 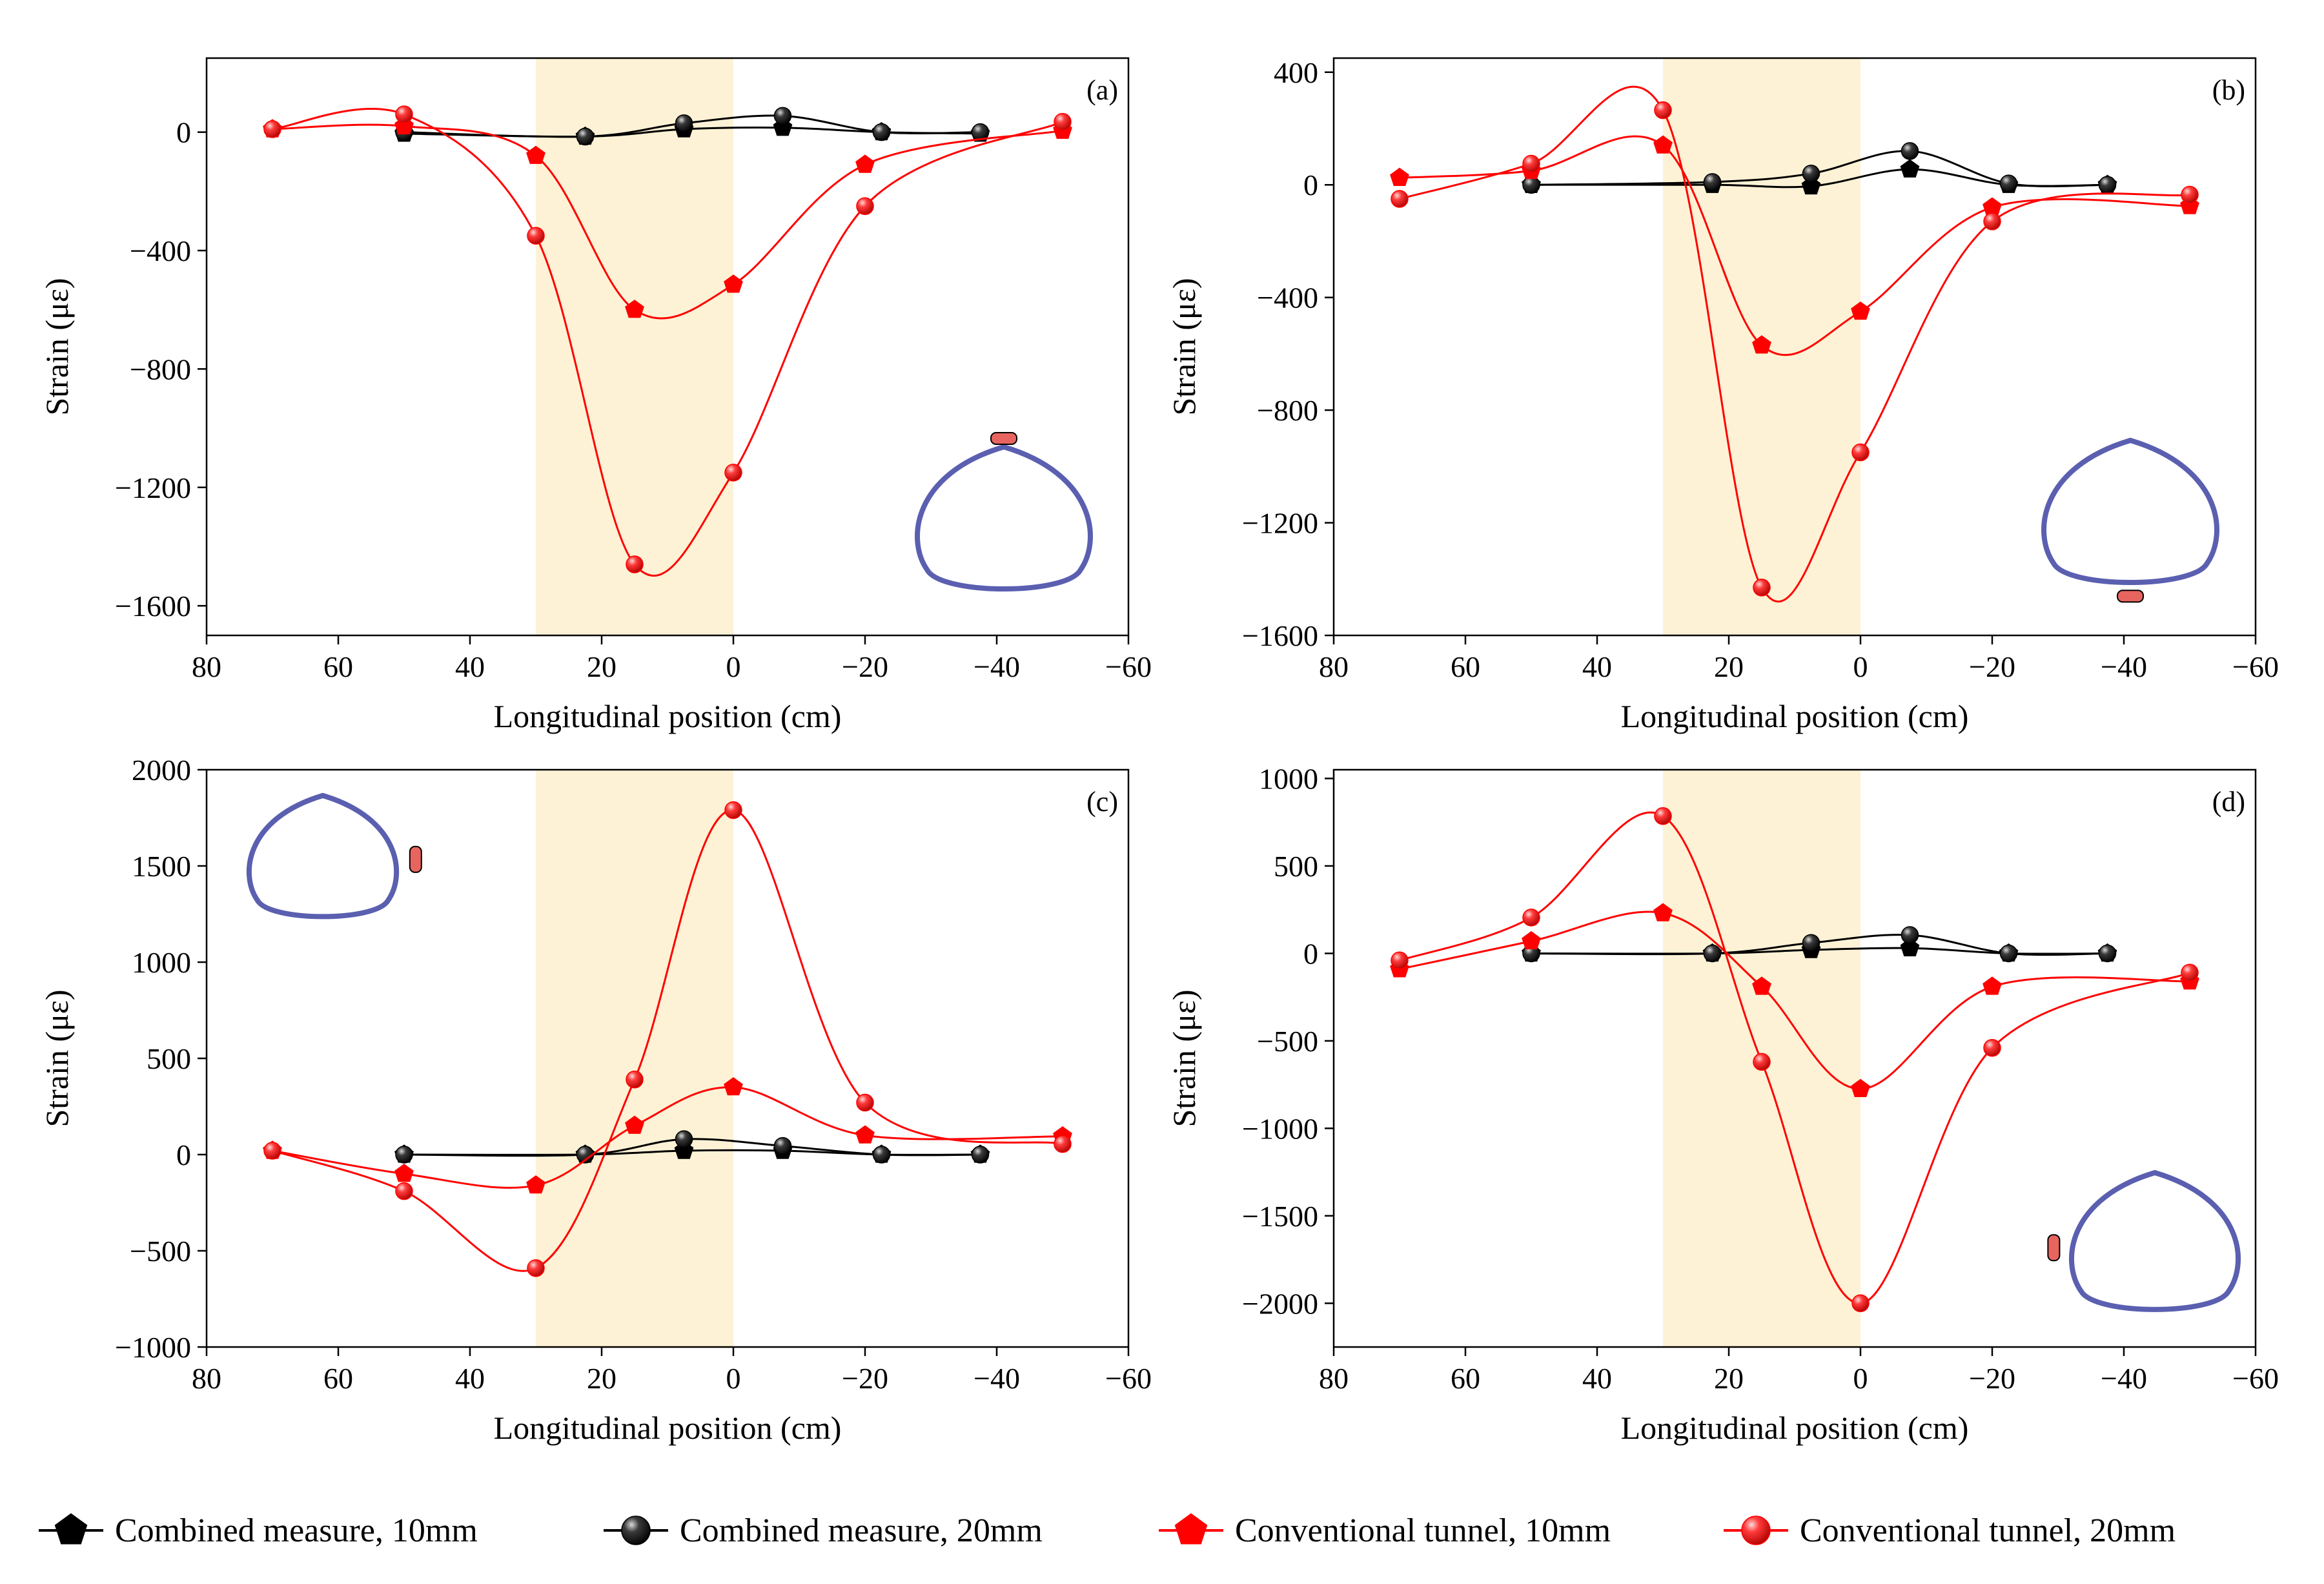 I want to click on legend-item-2: Combined measure, 20mm, so click(x=823, y=1530).